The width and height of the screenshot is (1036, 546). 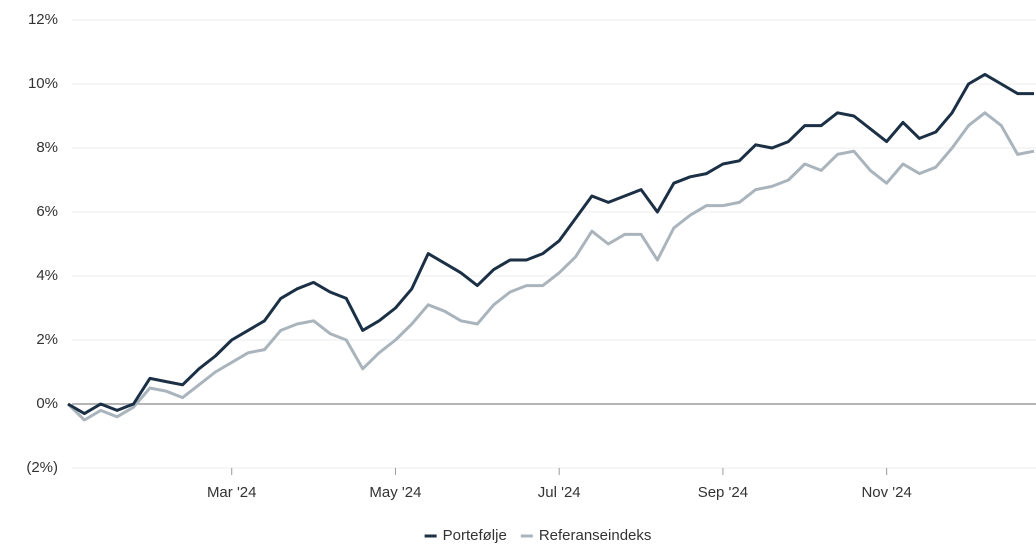 I want to click on y-tick-label: 4%, so click(x=47, y=275).